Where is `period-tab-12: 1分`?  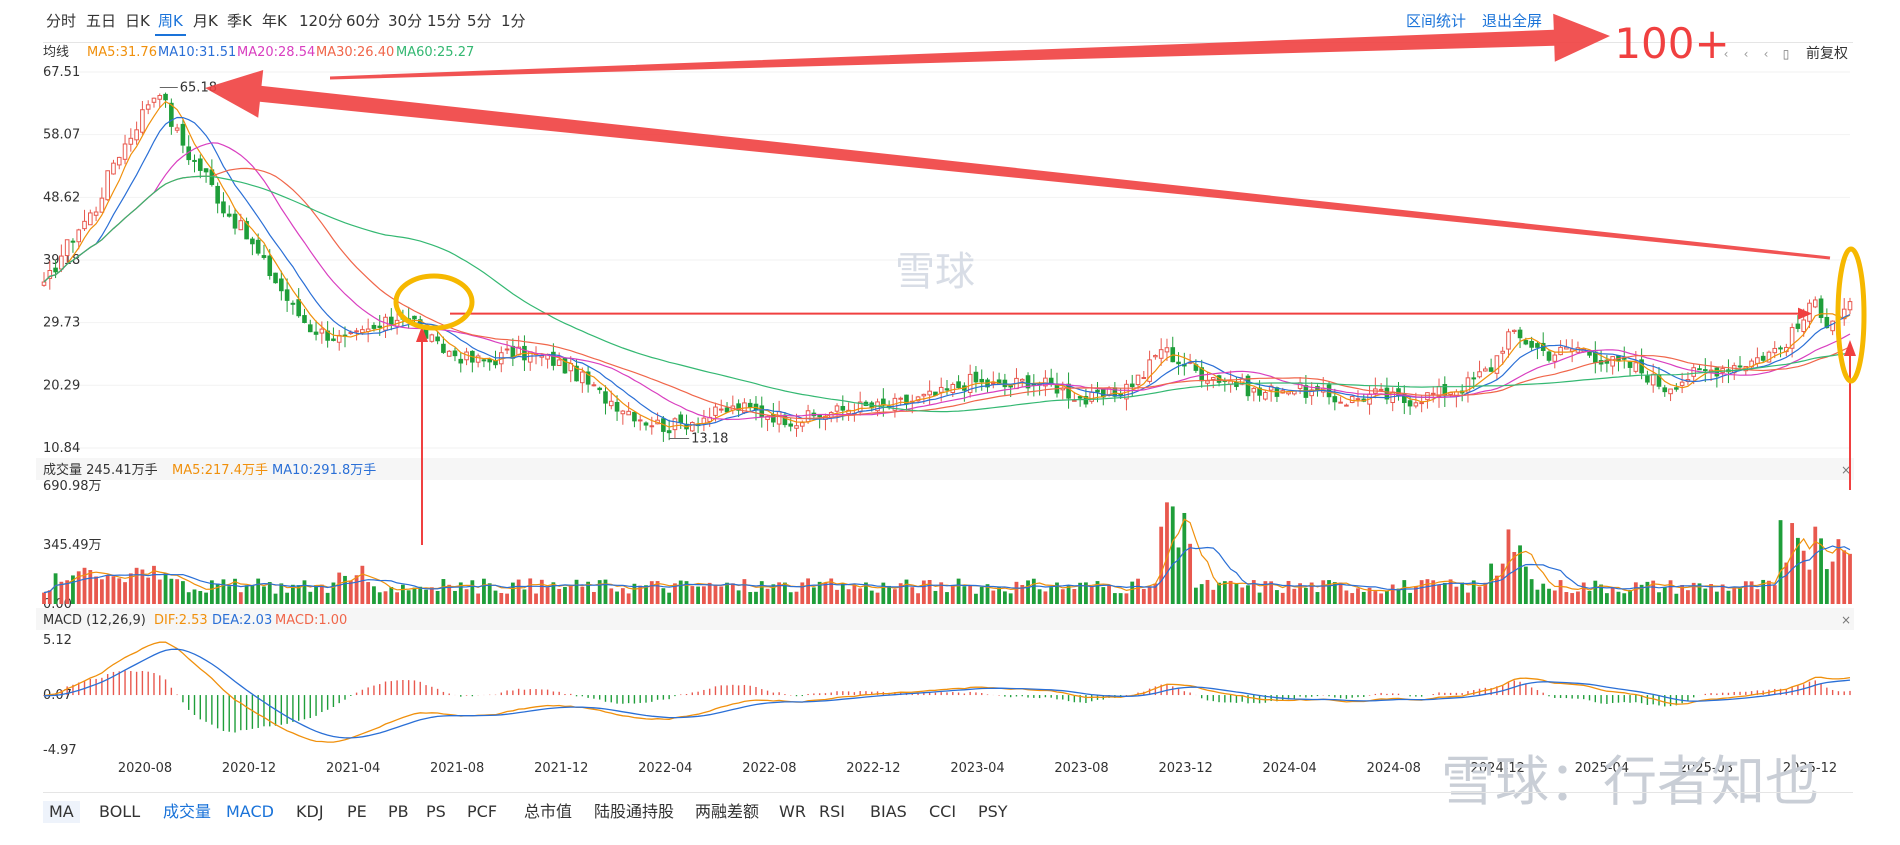 period-tab-12: 1分 is located at coordinates (513, 21).